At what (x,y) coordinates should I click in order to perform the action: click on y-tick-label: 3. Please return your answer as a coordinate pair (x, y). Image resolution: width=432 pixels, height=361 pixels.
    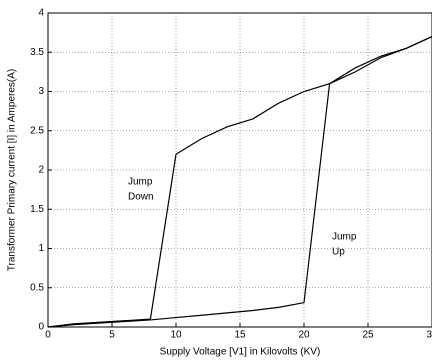
    Looking at the image, I should click on (41, 91).